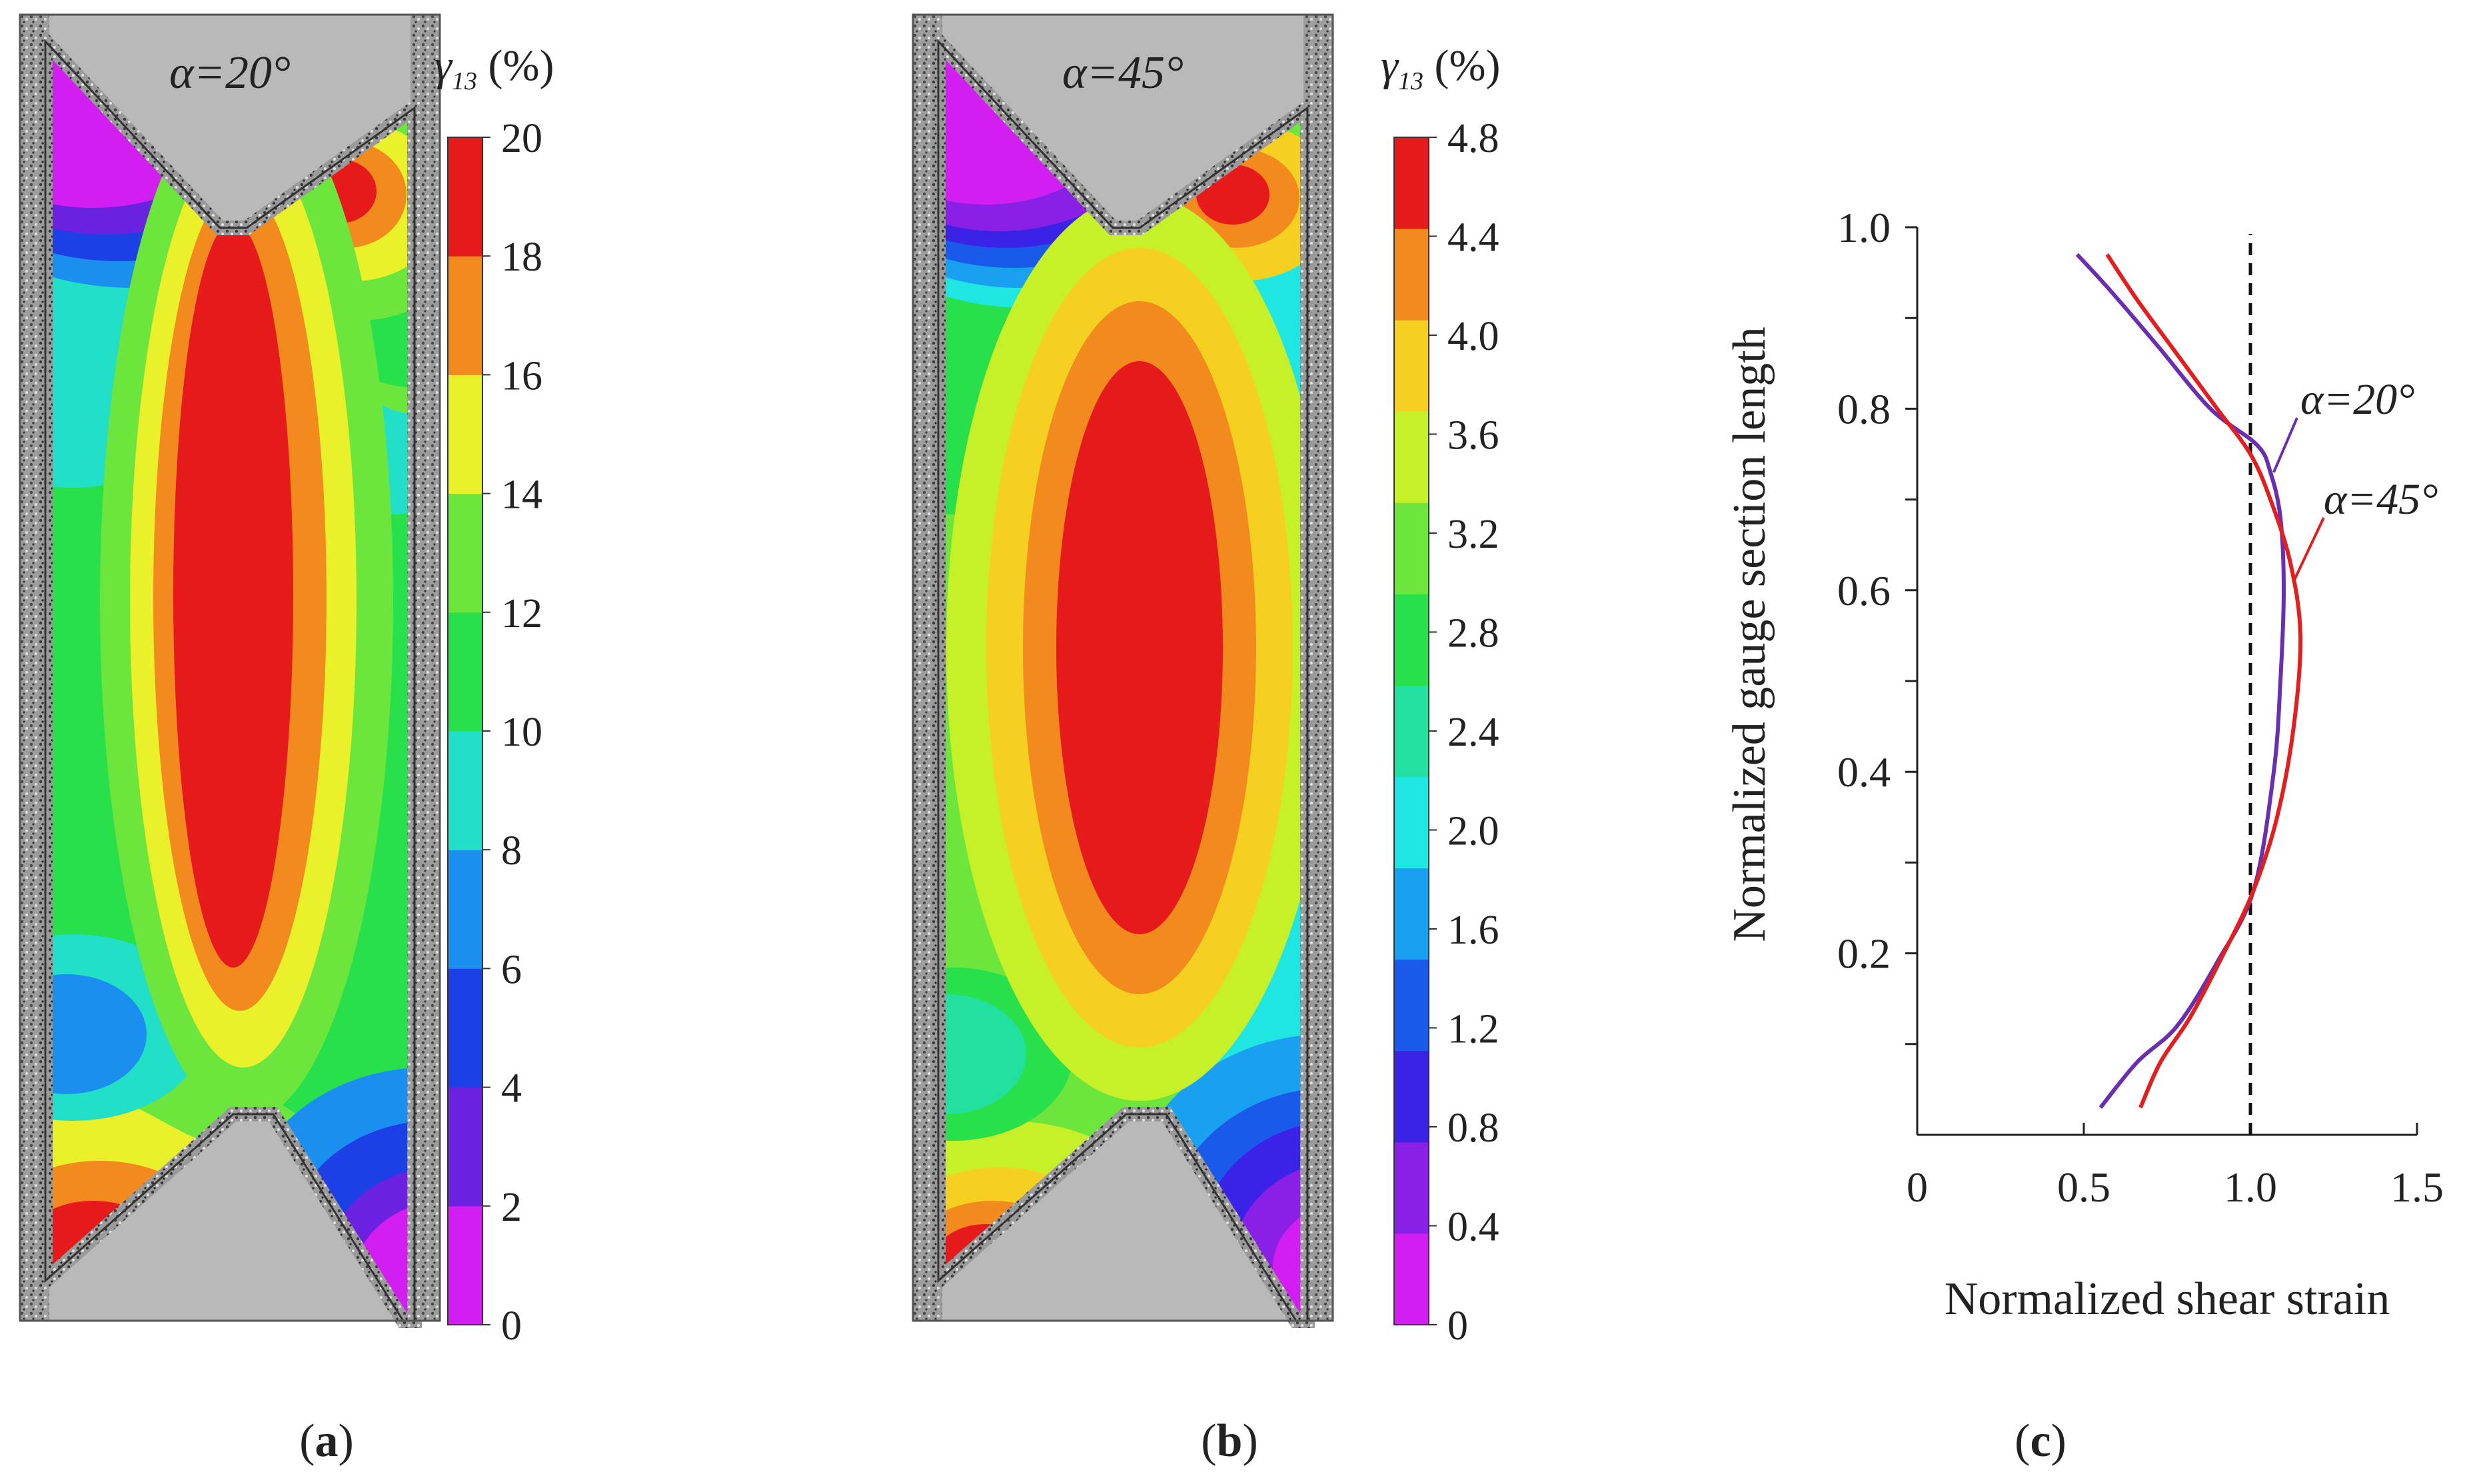 This screenshot has width=2475, height=1484. Describe the element at coordinates (1473, 336) in the screenshot. I see `colorbar-tick-label: 4.0` at that location.